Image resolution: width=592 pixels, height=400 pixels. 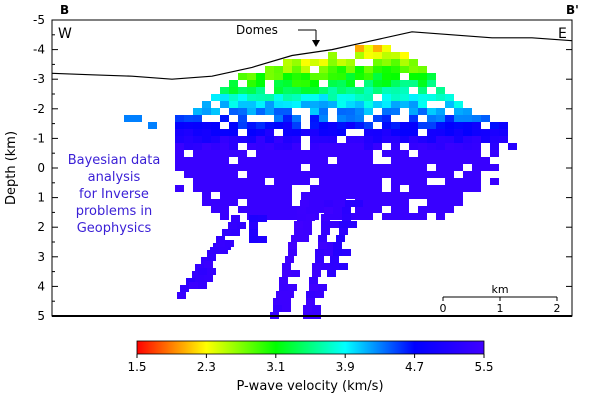 I want to click on scale-bar-tick-label: 2, so click(x=557, y=308).